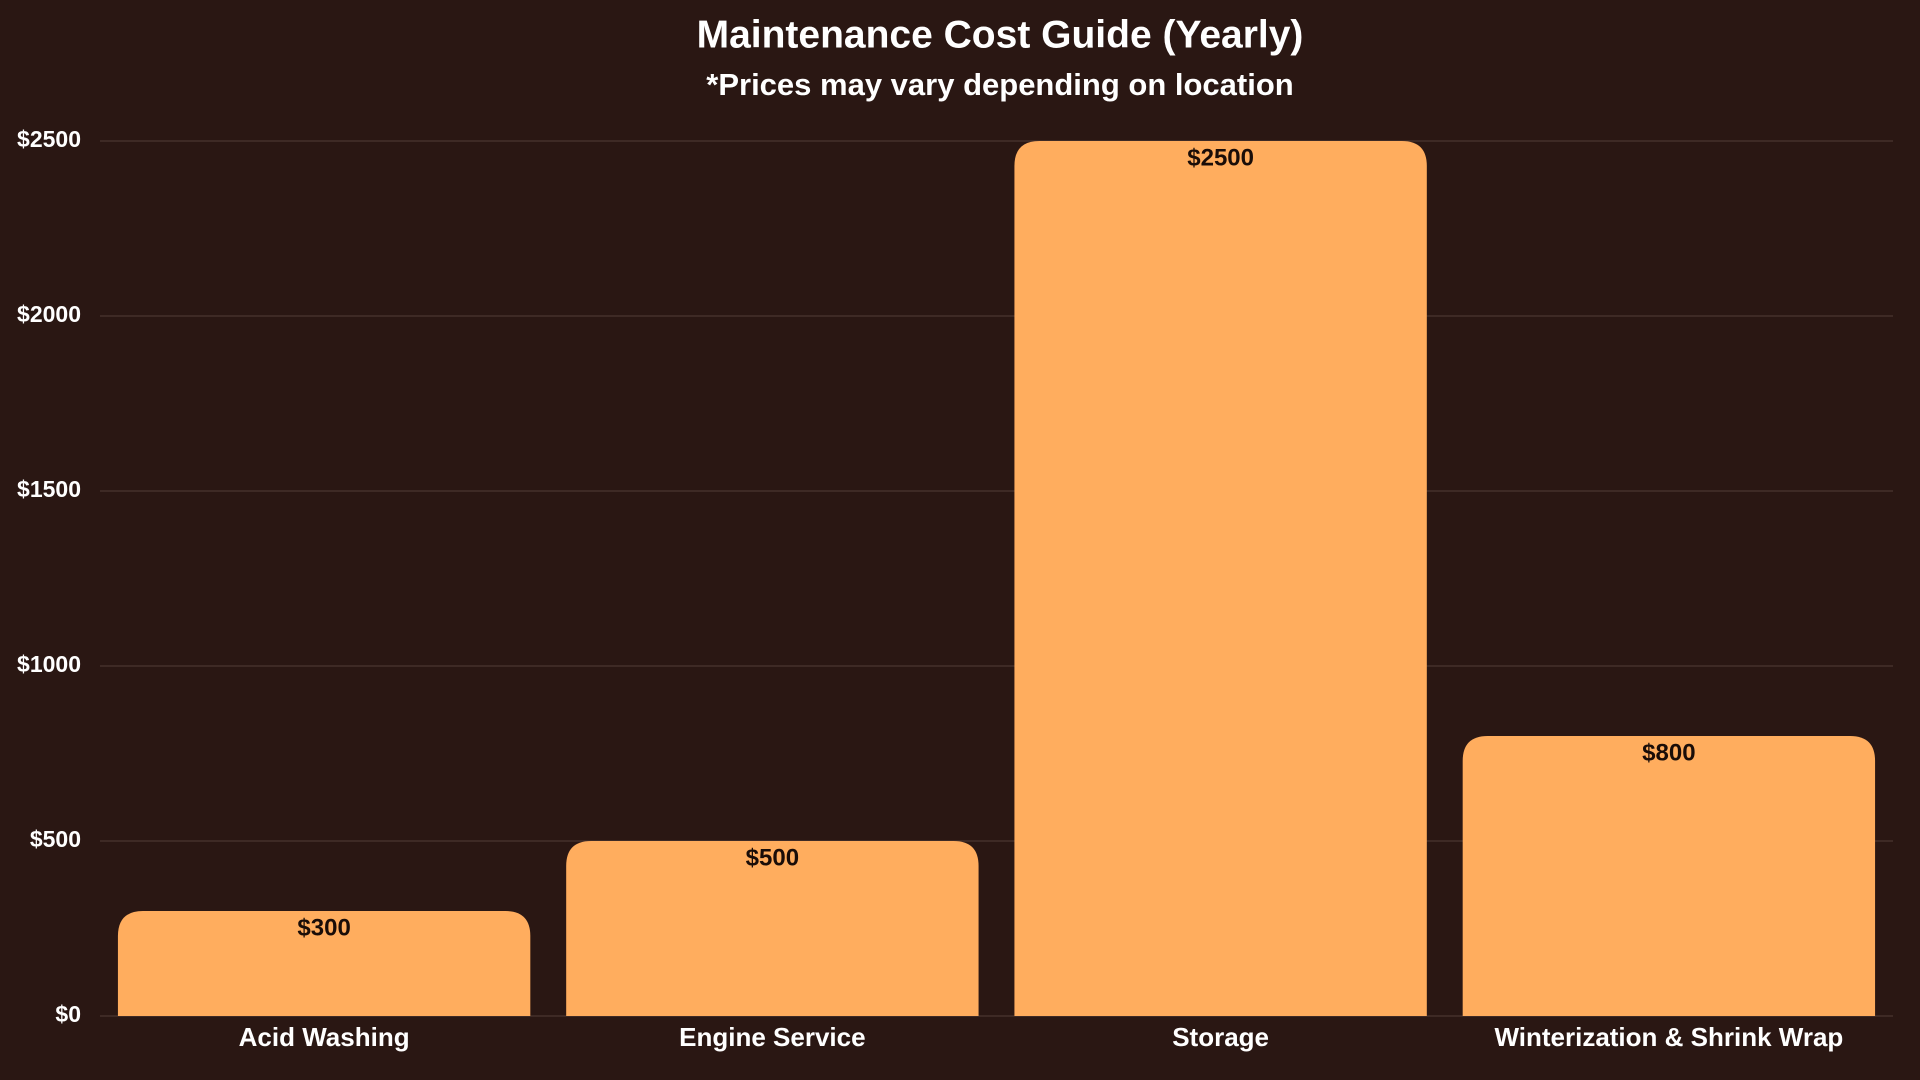 This screenshot has width=1920, height=1080. Describe the element at coordinates (68, 1014) in the screenshot. I see `y-tick-label: $0` at that location.